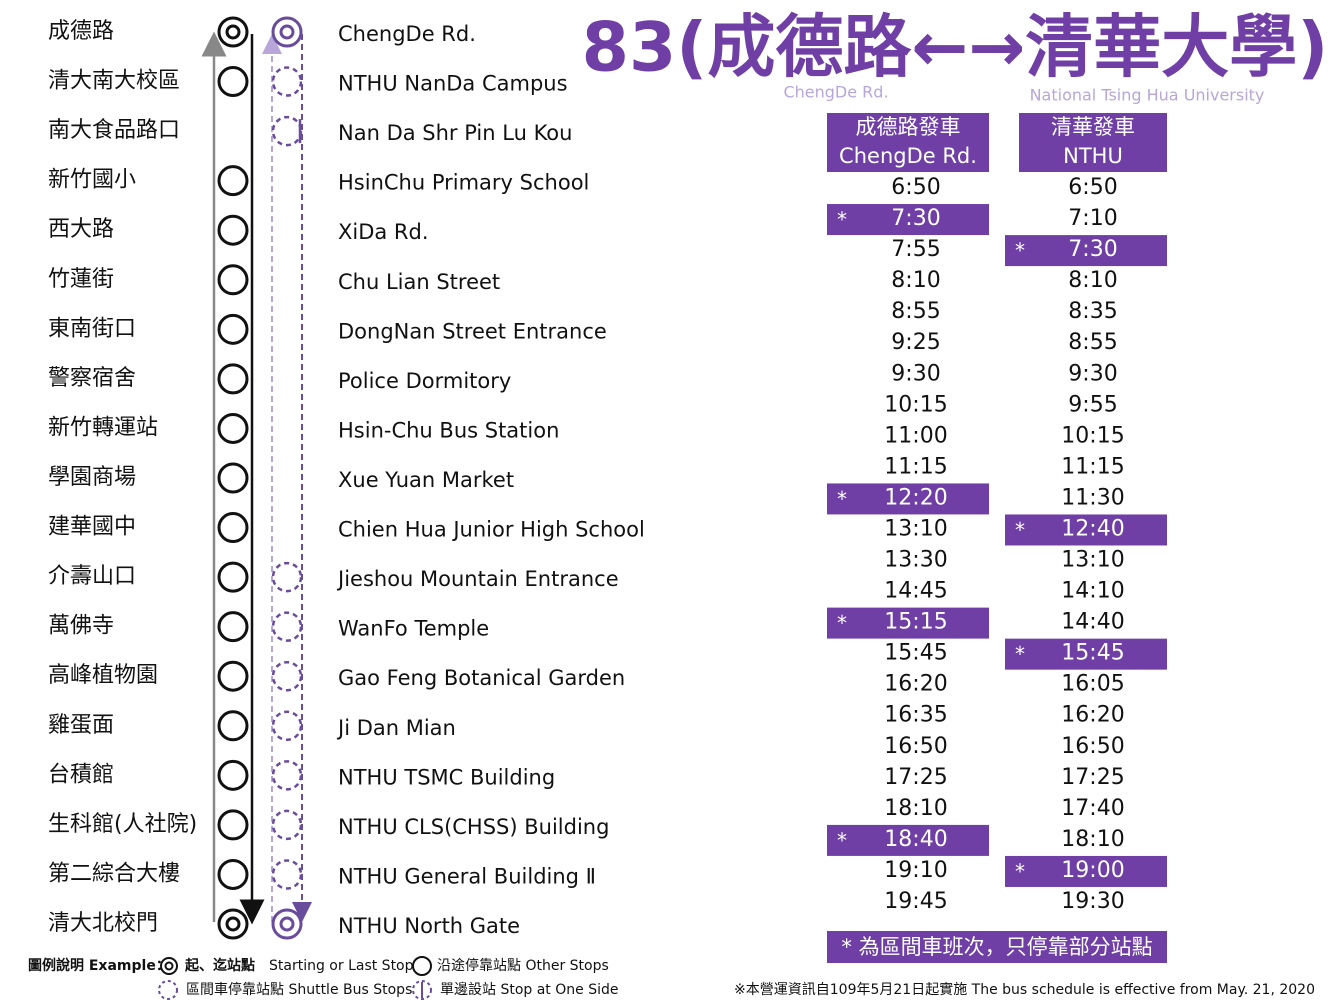 The height and width of the screenshot is (1008, 1344). Describe the element at coordinates (491, 530) in the screenshot. I see `stop-name-en: Chien Hua Junior High School` at that location.